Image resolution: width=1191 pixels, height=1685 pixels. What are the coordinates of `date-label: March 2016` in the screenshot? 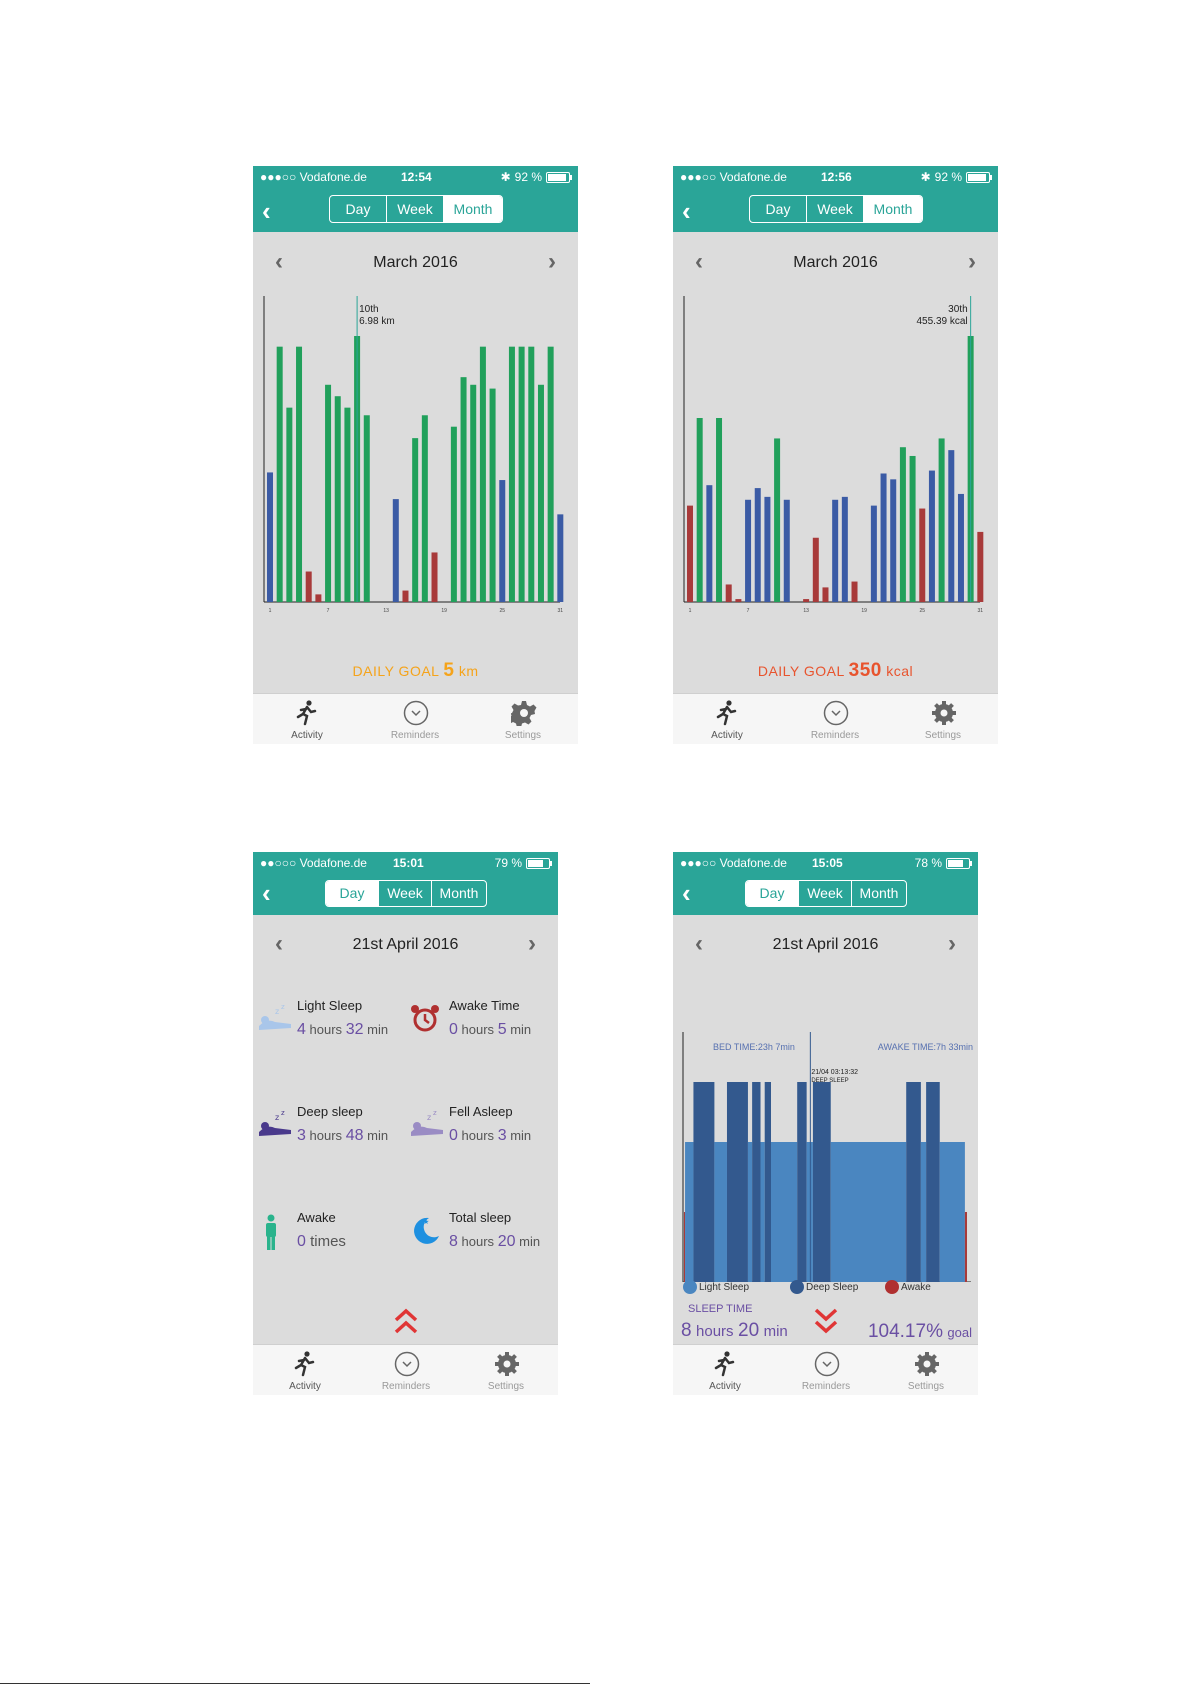 It's located at (835, 262).